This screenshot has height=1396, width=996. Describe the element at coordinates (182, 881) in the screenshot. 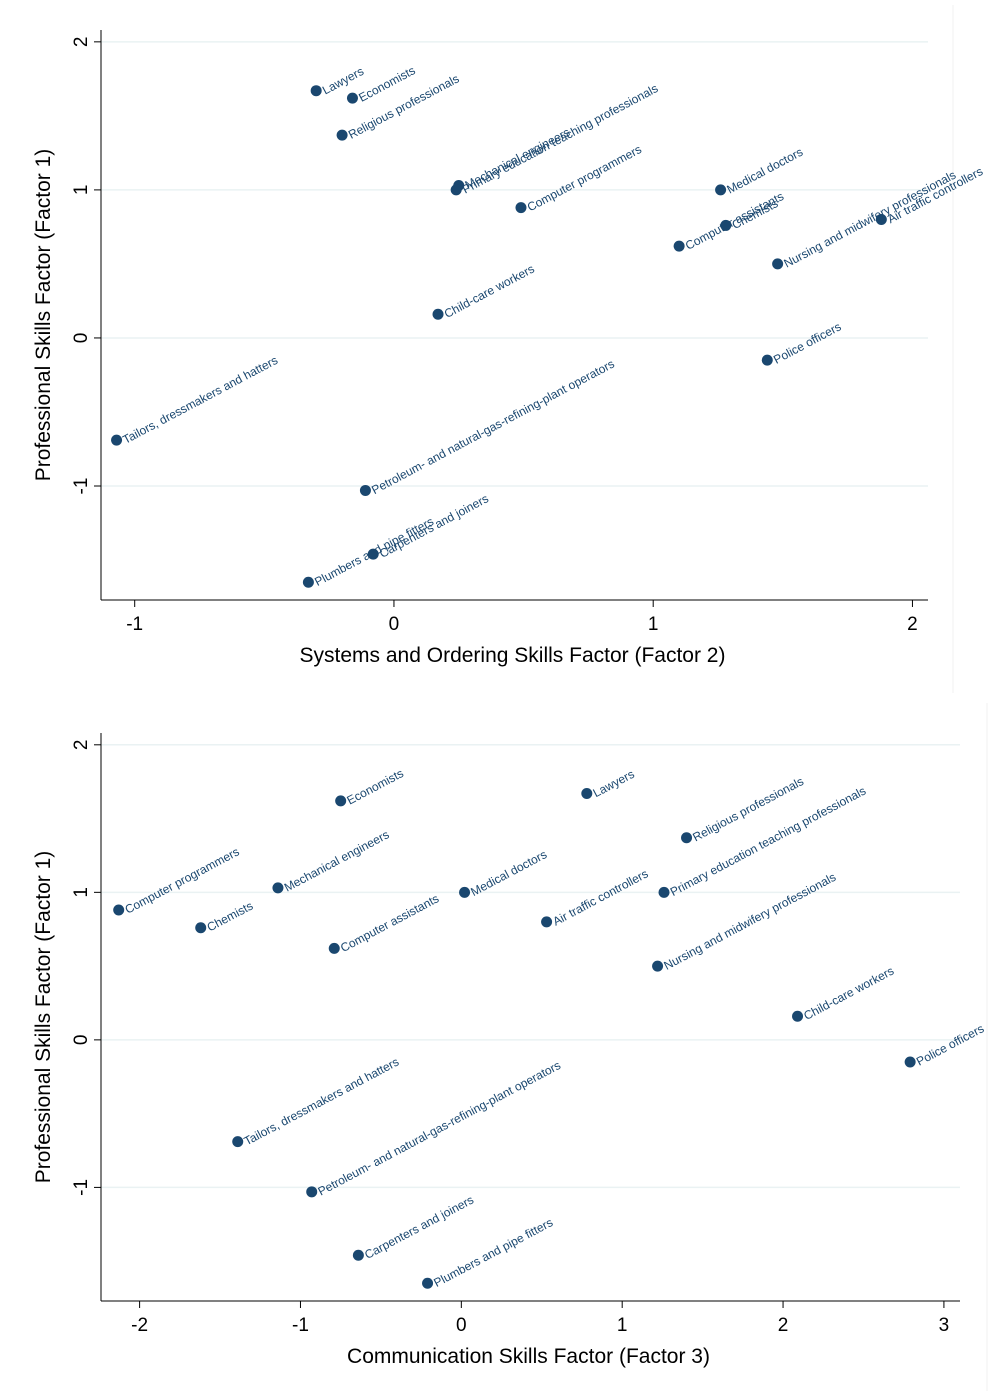

I see `data-point-label: Computer programmers` at that location.